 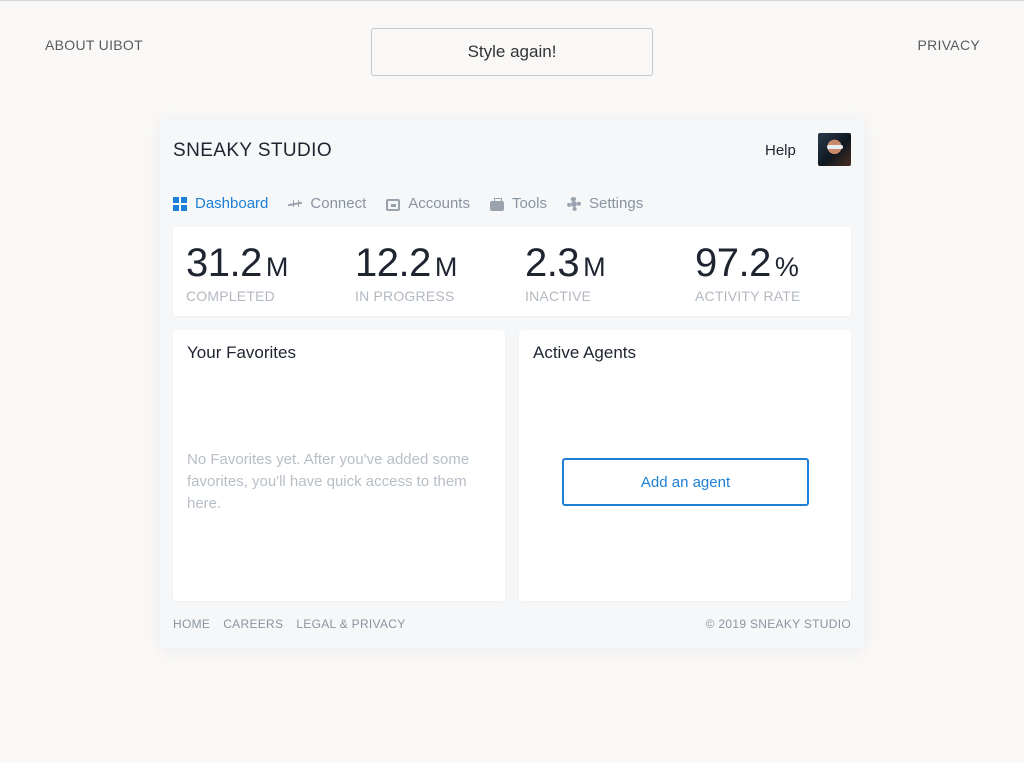 What do you see at coordinates (393, 263) in the screenshot?
I see `stat-value: 12.2` at bounding box center [393, 263].